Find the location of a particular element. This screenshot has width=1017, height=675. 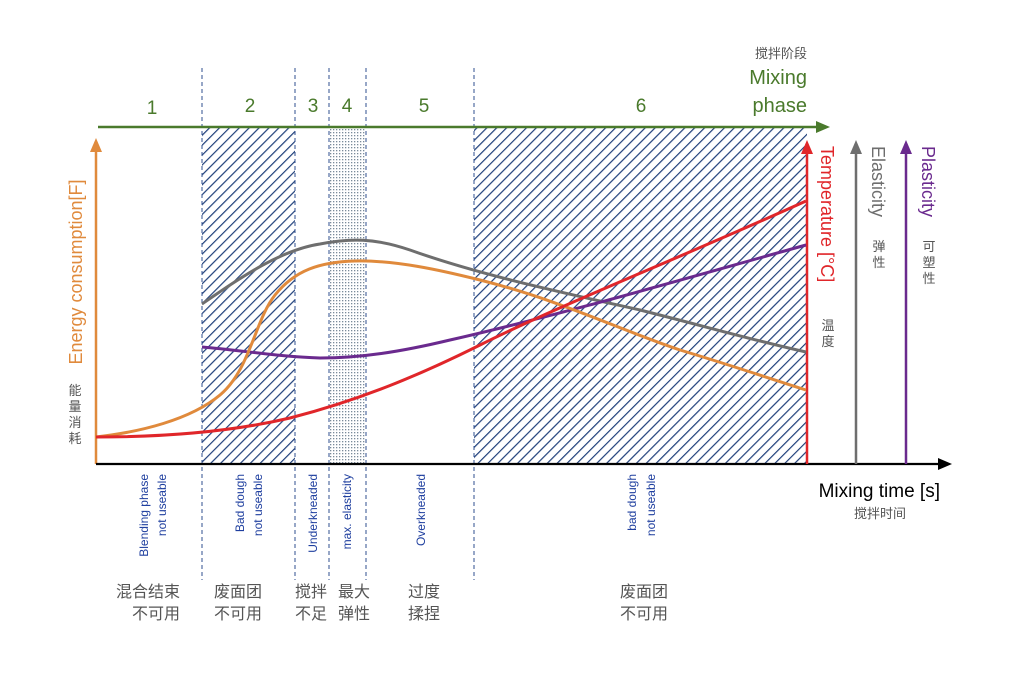

phase-label-cn-2a: 废面团 is located at coordinates (238, 591).